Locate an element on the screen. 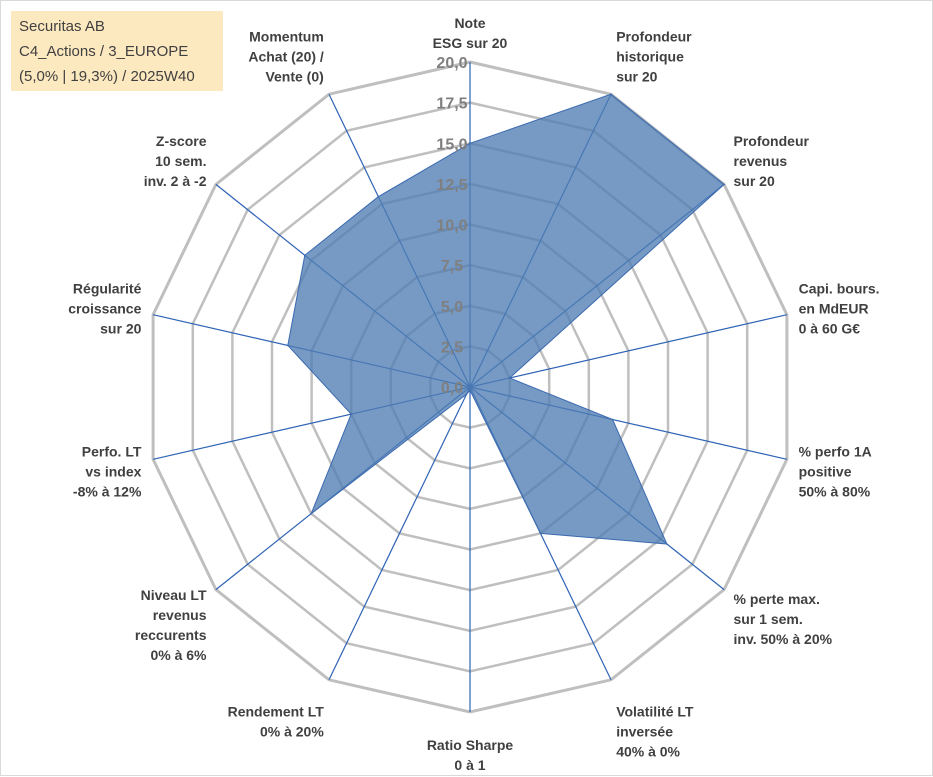 This screenshot has width=933, height=777. axis-label-4: Capi. bours. en MdEUR 0 à 60 G€ is located at coordinates (839, 308).